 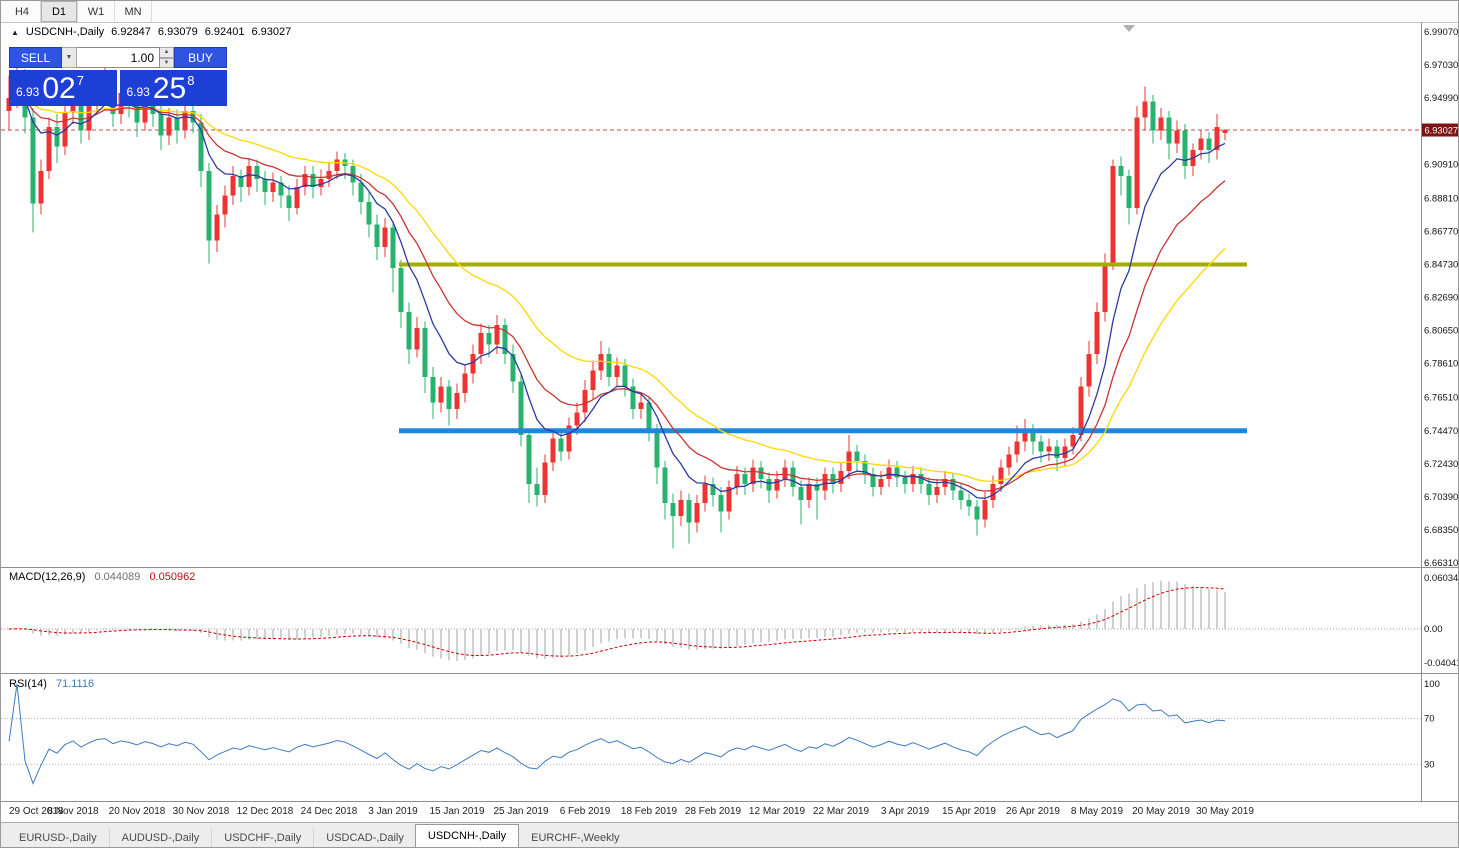 I want to click on volume-input, so click(x=118, y=57).